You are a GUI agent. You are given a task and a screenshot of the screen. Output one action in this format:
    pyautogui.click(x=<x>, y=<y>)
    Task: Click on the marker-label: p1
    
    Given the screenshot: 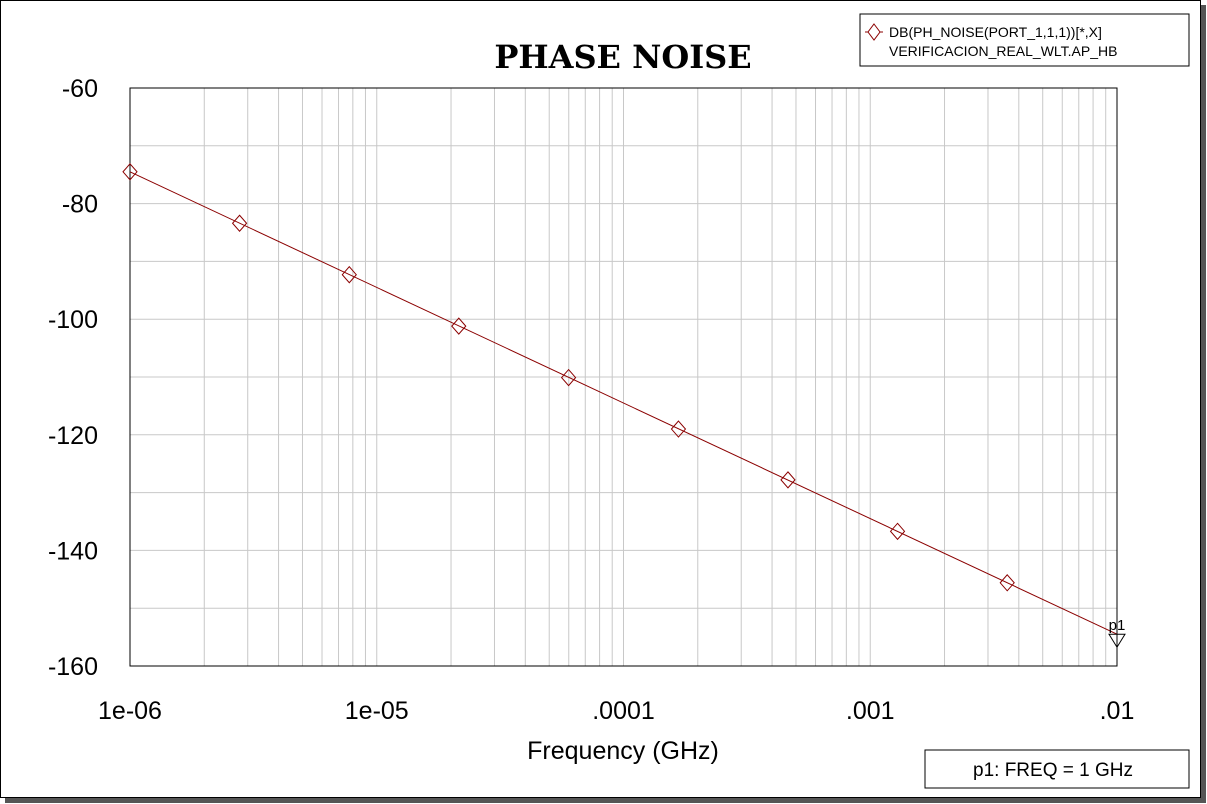 What is the action you would take?
    pyautogui.click(x=1117, y=625)
    